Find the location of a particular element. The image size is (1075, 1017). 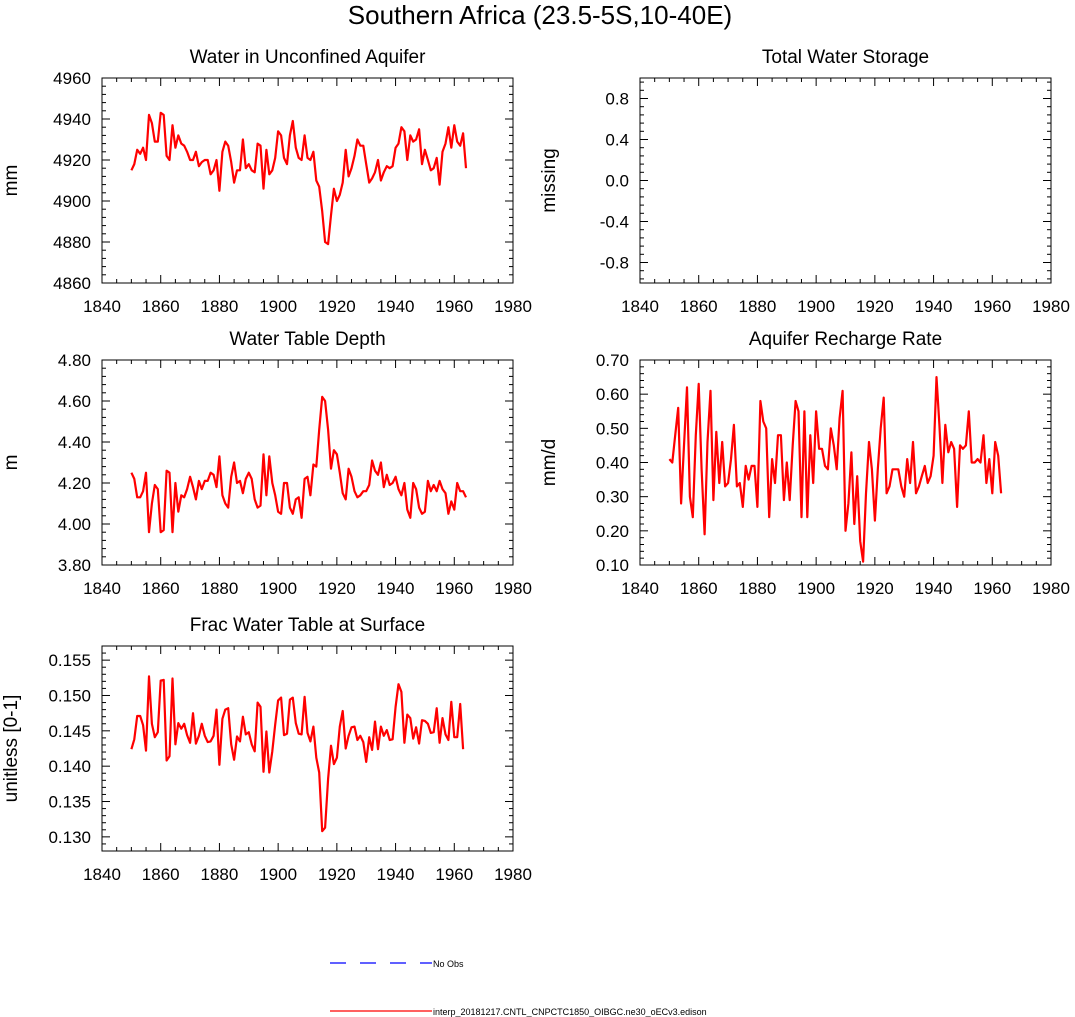

y-tick-label: 0.30 is located at coordinates (612, 497).